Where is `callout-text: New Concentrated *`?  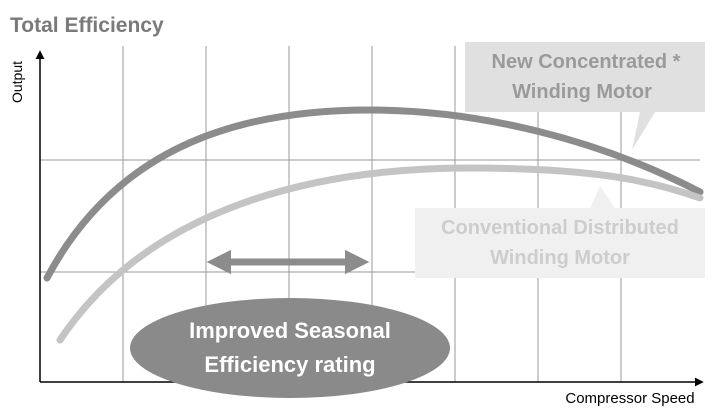 callout-text: New Concentrated * is located at coordinates (586, 62).